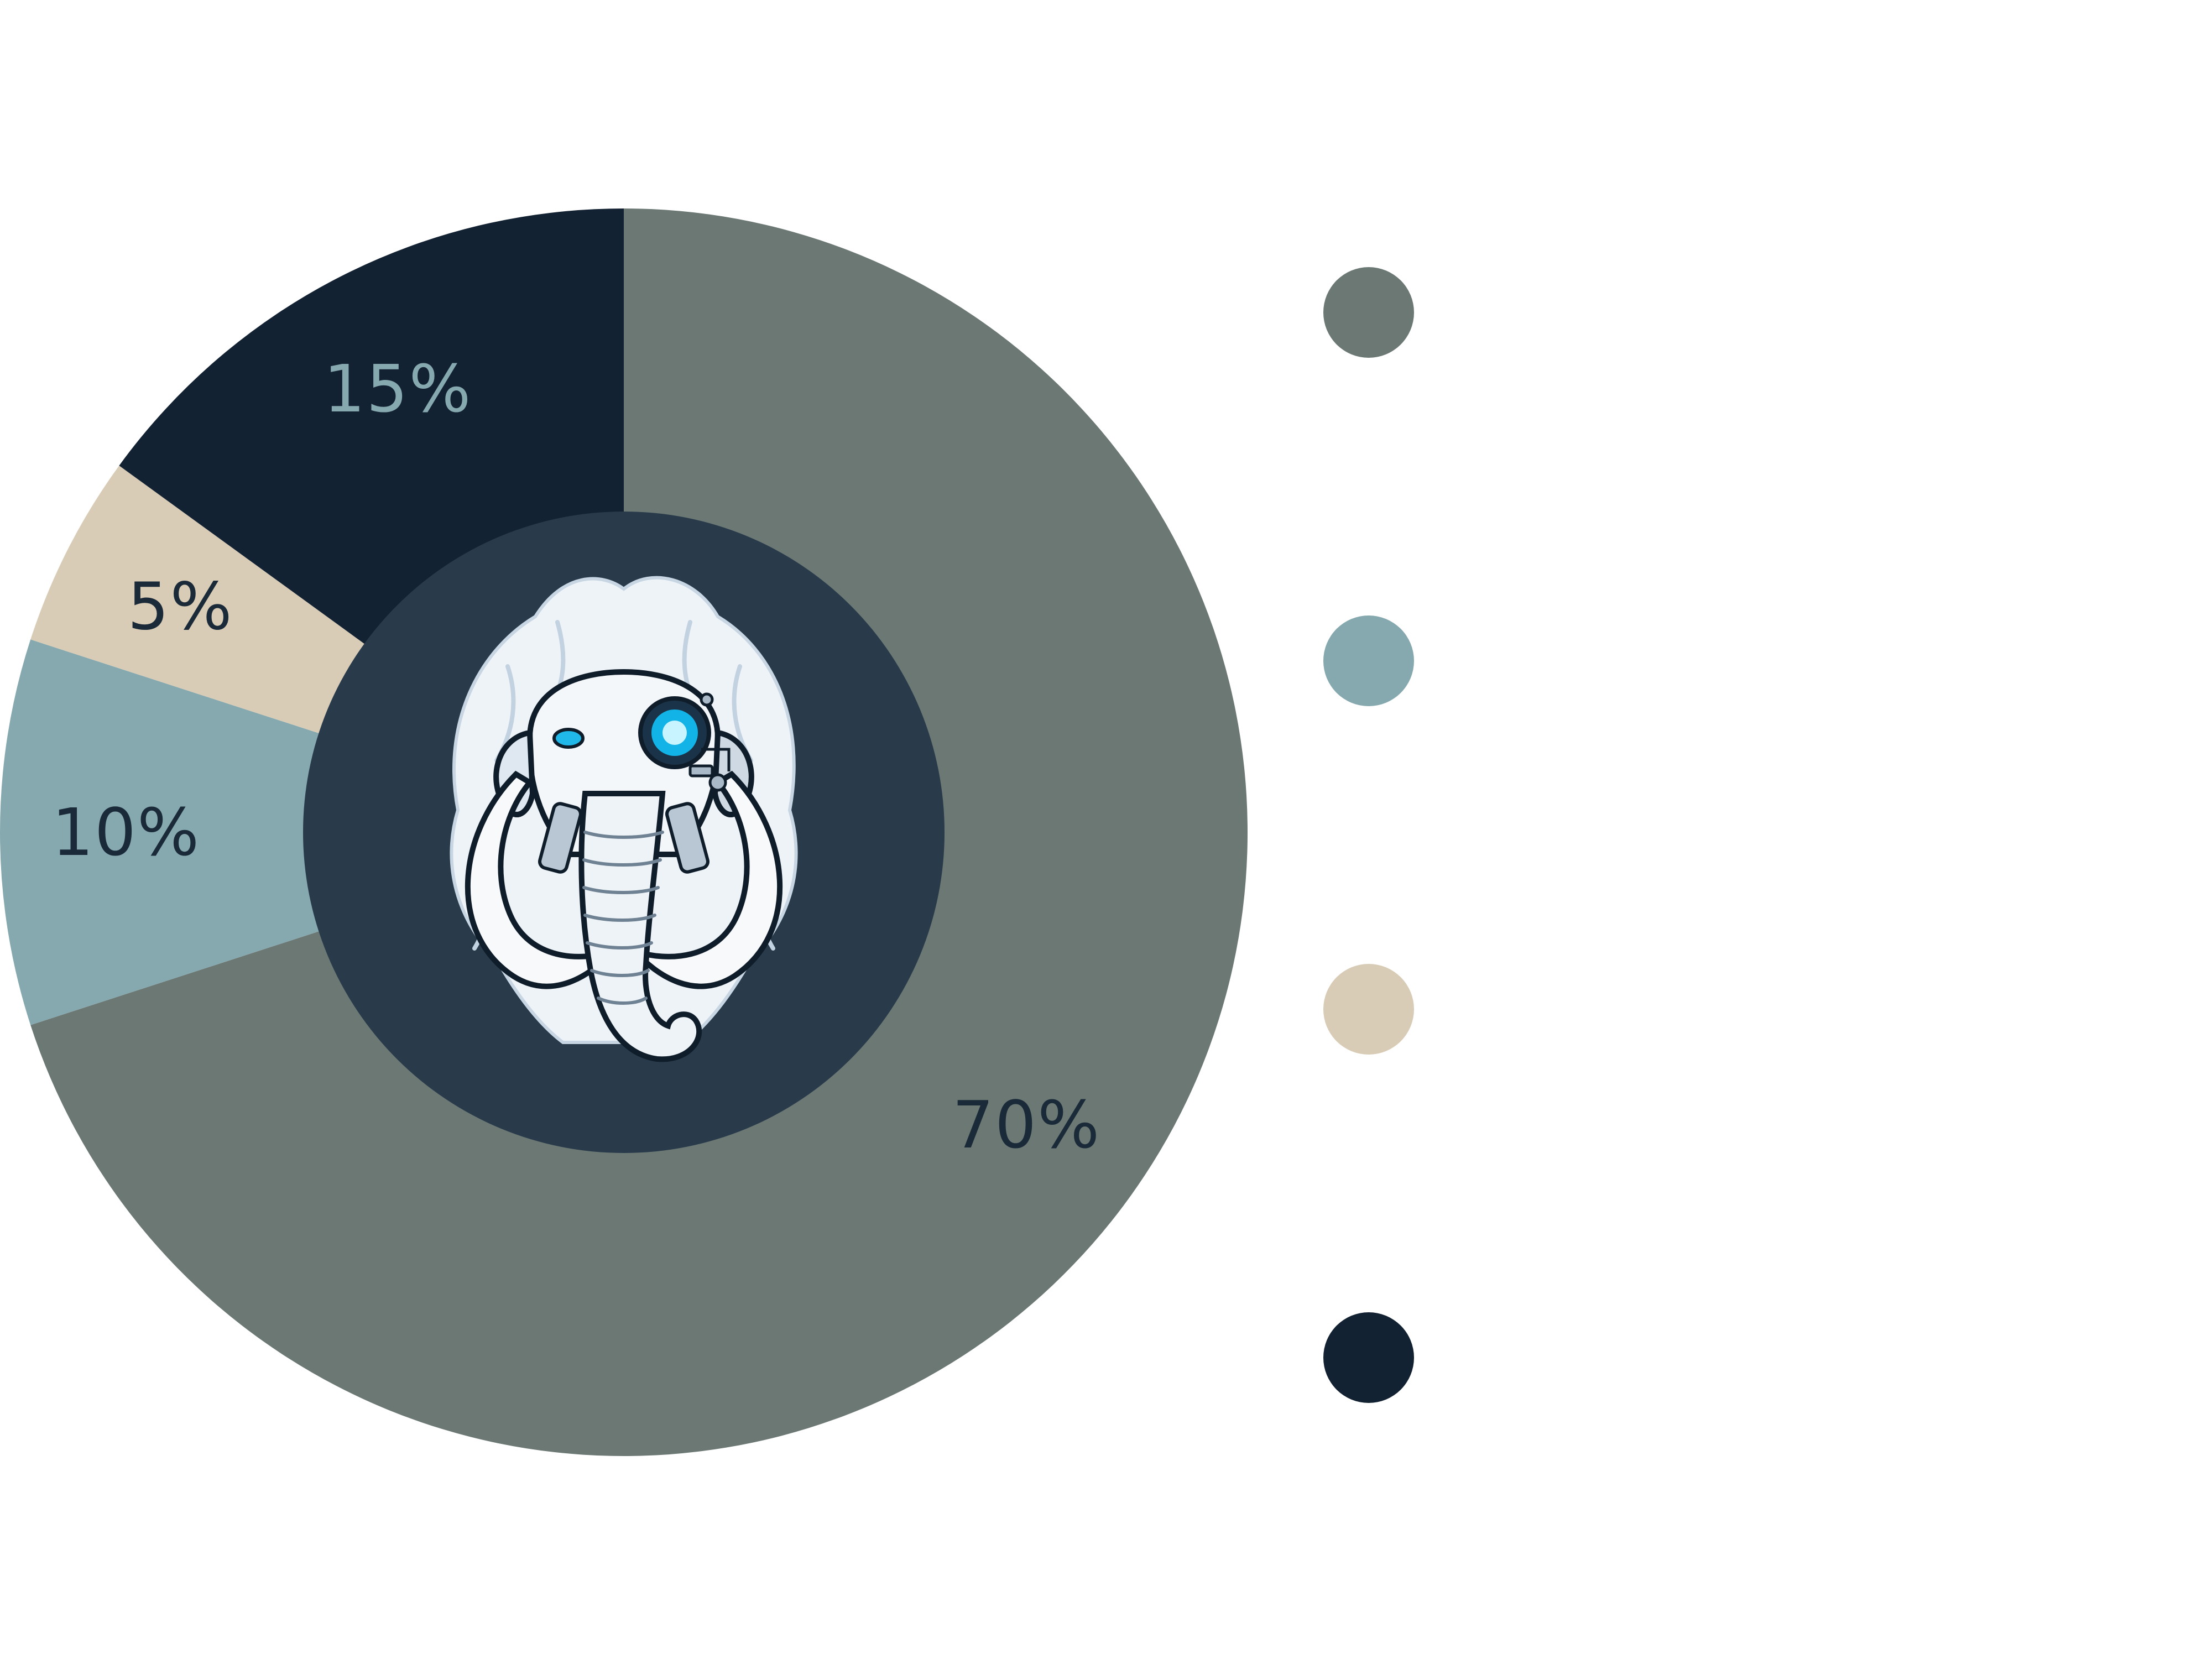 This screenshot has width=2212, height=1659. I want to click on slice-label-15pct: 15%, so click(398, 389).